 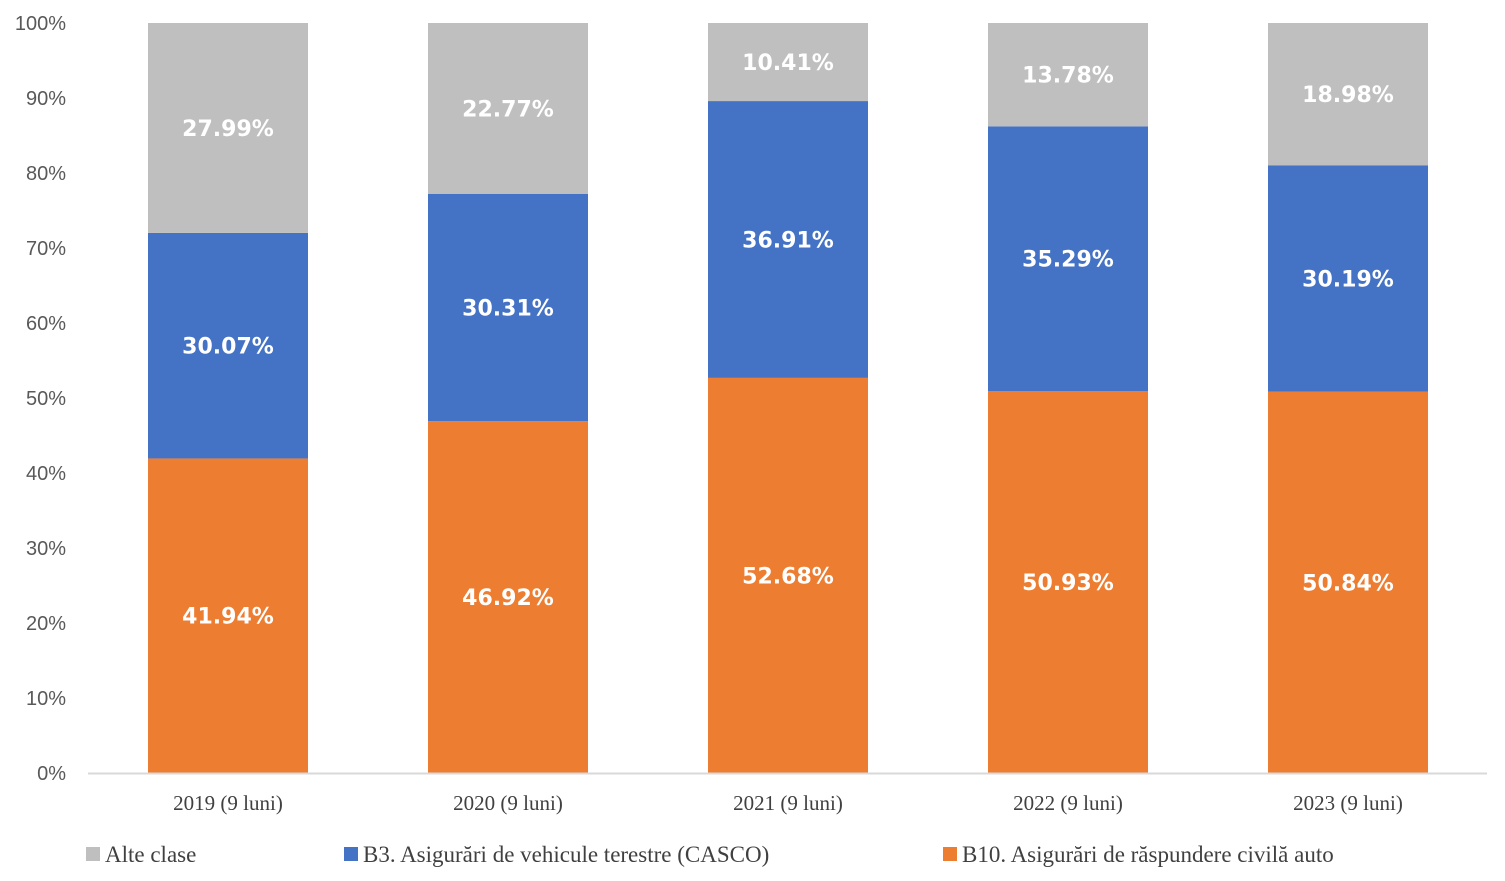 I want to click on data-label: 13.78%, so click(x=1068, y=76).